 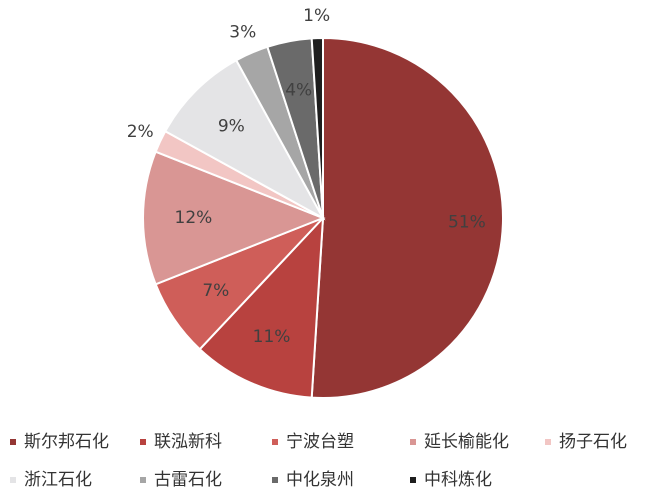 I want to click on legend-label: 扬子石化, so click(x=593, y=442).